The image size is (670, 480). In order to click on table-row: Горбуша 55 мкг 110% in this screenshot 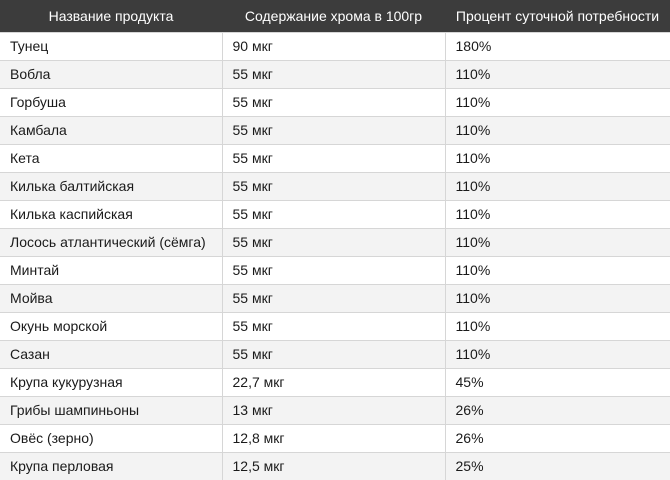, I will do `click(335, 102)`.